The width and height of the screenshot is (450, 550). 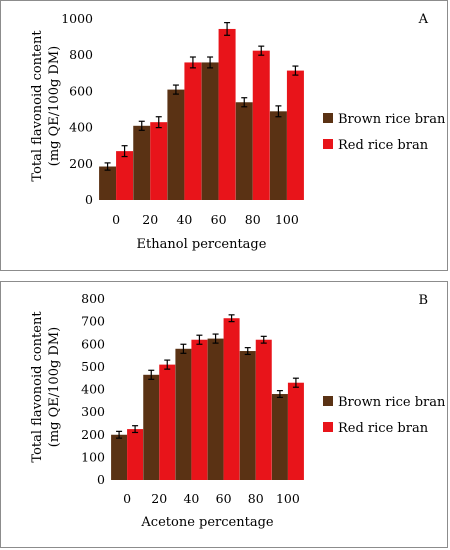 I want to click on chart-b-x-axis-title: Acetone percentage, so click(x=206, y=522).